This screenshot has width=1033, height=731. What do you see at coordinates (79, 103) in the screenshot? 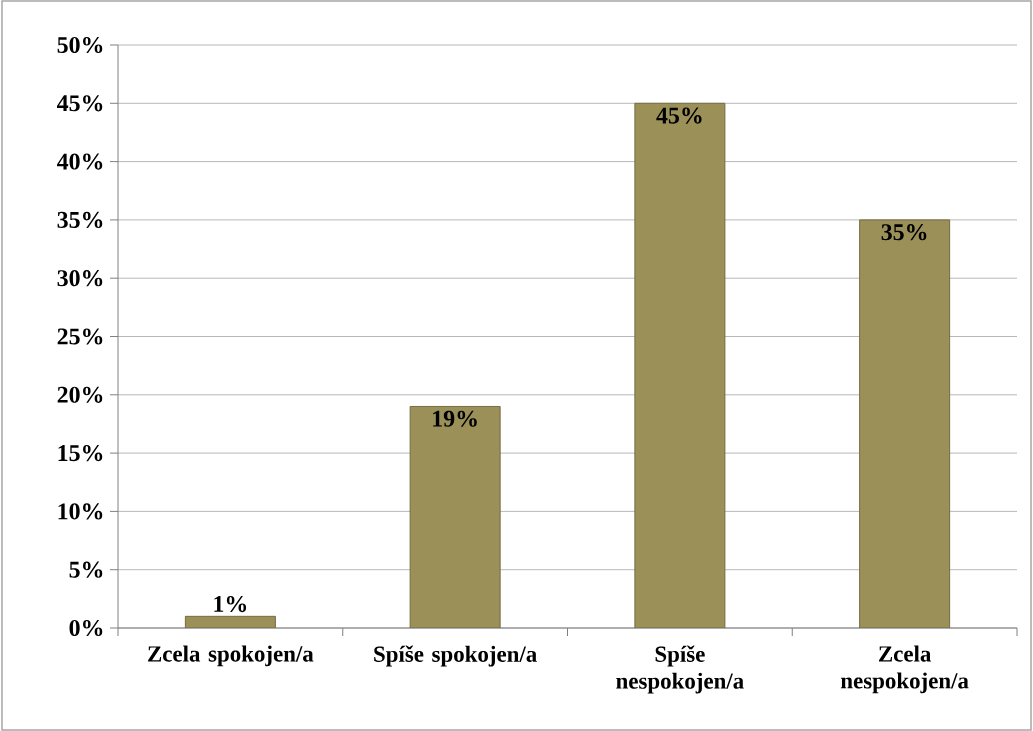
I see `y-tick-label: 45%` at bounding box center [79, 103].